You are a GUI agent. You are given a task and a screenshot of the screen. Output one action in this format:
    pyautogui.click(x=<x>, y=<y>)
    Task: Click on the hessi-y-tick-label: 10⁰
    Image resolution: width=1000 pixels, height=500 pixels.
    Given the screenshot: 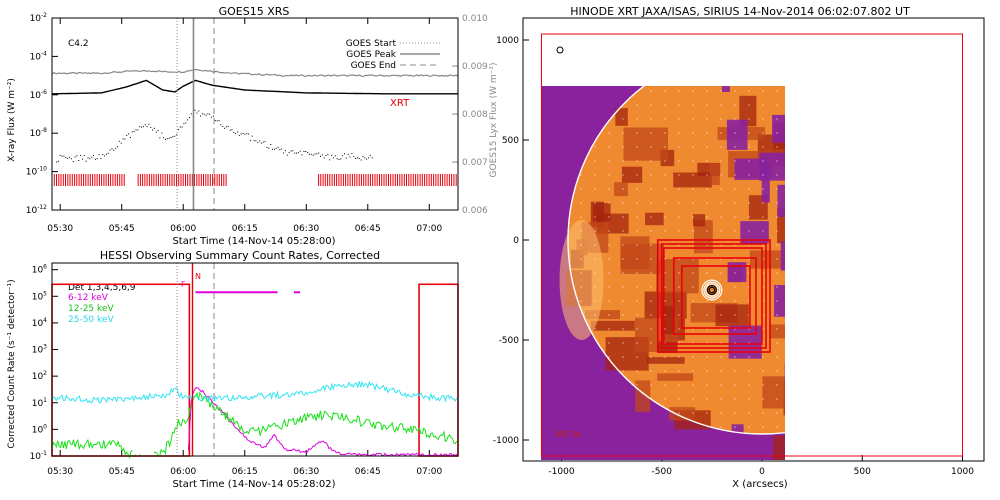 What is the action you would take?
    pyautogui.click(x=39, y=429)
    